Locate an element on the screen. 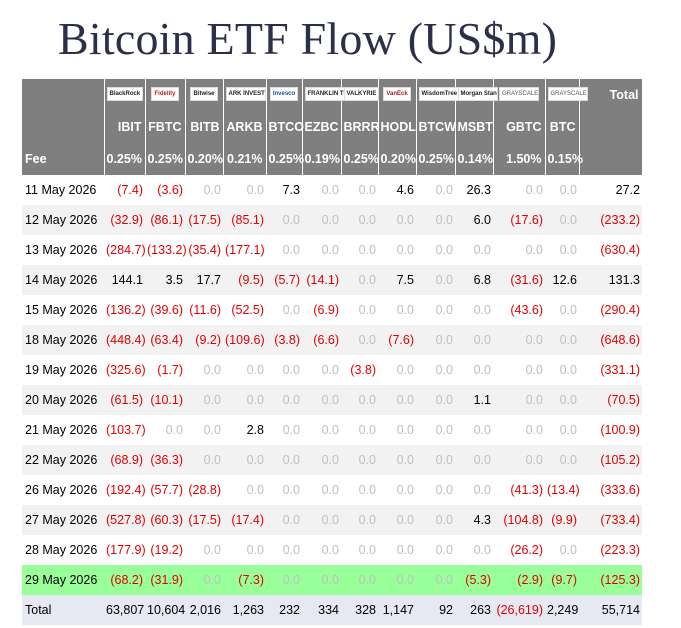 The image size is (681, 628). ticker-gbtc: GBTC is located at coordinates (519, 126).